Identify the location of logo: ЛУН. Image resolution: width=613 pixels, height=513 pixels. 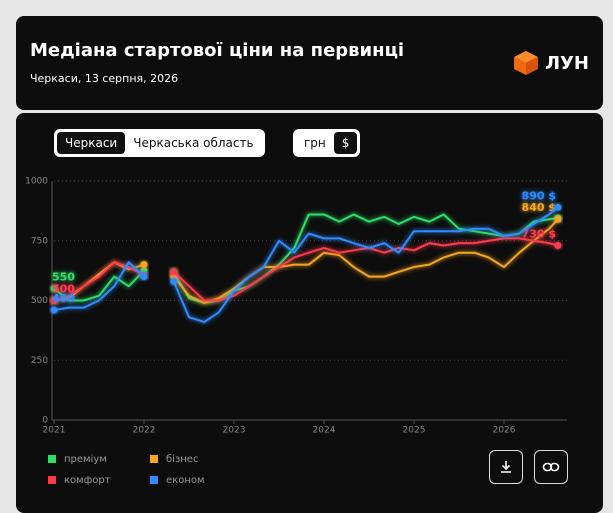
(551, 63).